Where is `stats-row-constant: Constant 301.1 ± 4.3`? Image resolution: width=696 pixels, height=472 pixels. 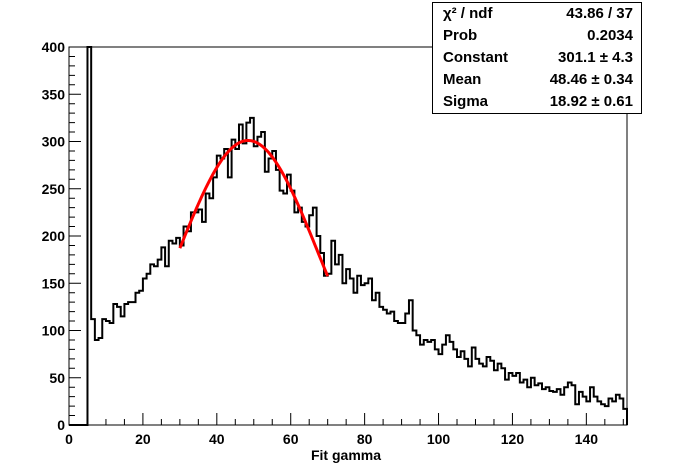 stats-row-constant: Constant 301.1 ± 4.3 is located at coordinates (538, 58).